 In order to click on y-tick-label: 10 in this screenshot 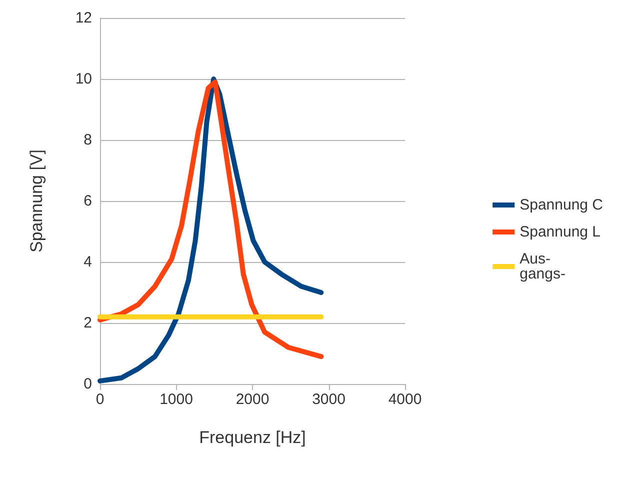, I will do `click(83, 79)`.